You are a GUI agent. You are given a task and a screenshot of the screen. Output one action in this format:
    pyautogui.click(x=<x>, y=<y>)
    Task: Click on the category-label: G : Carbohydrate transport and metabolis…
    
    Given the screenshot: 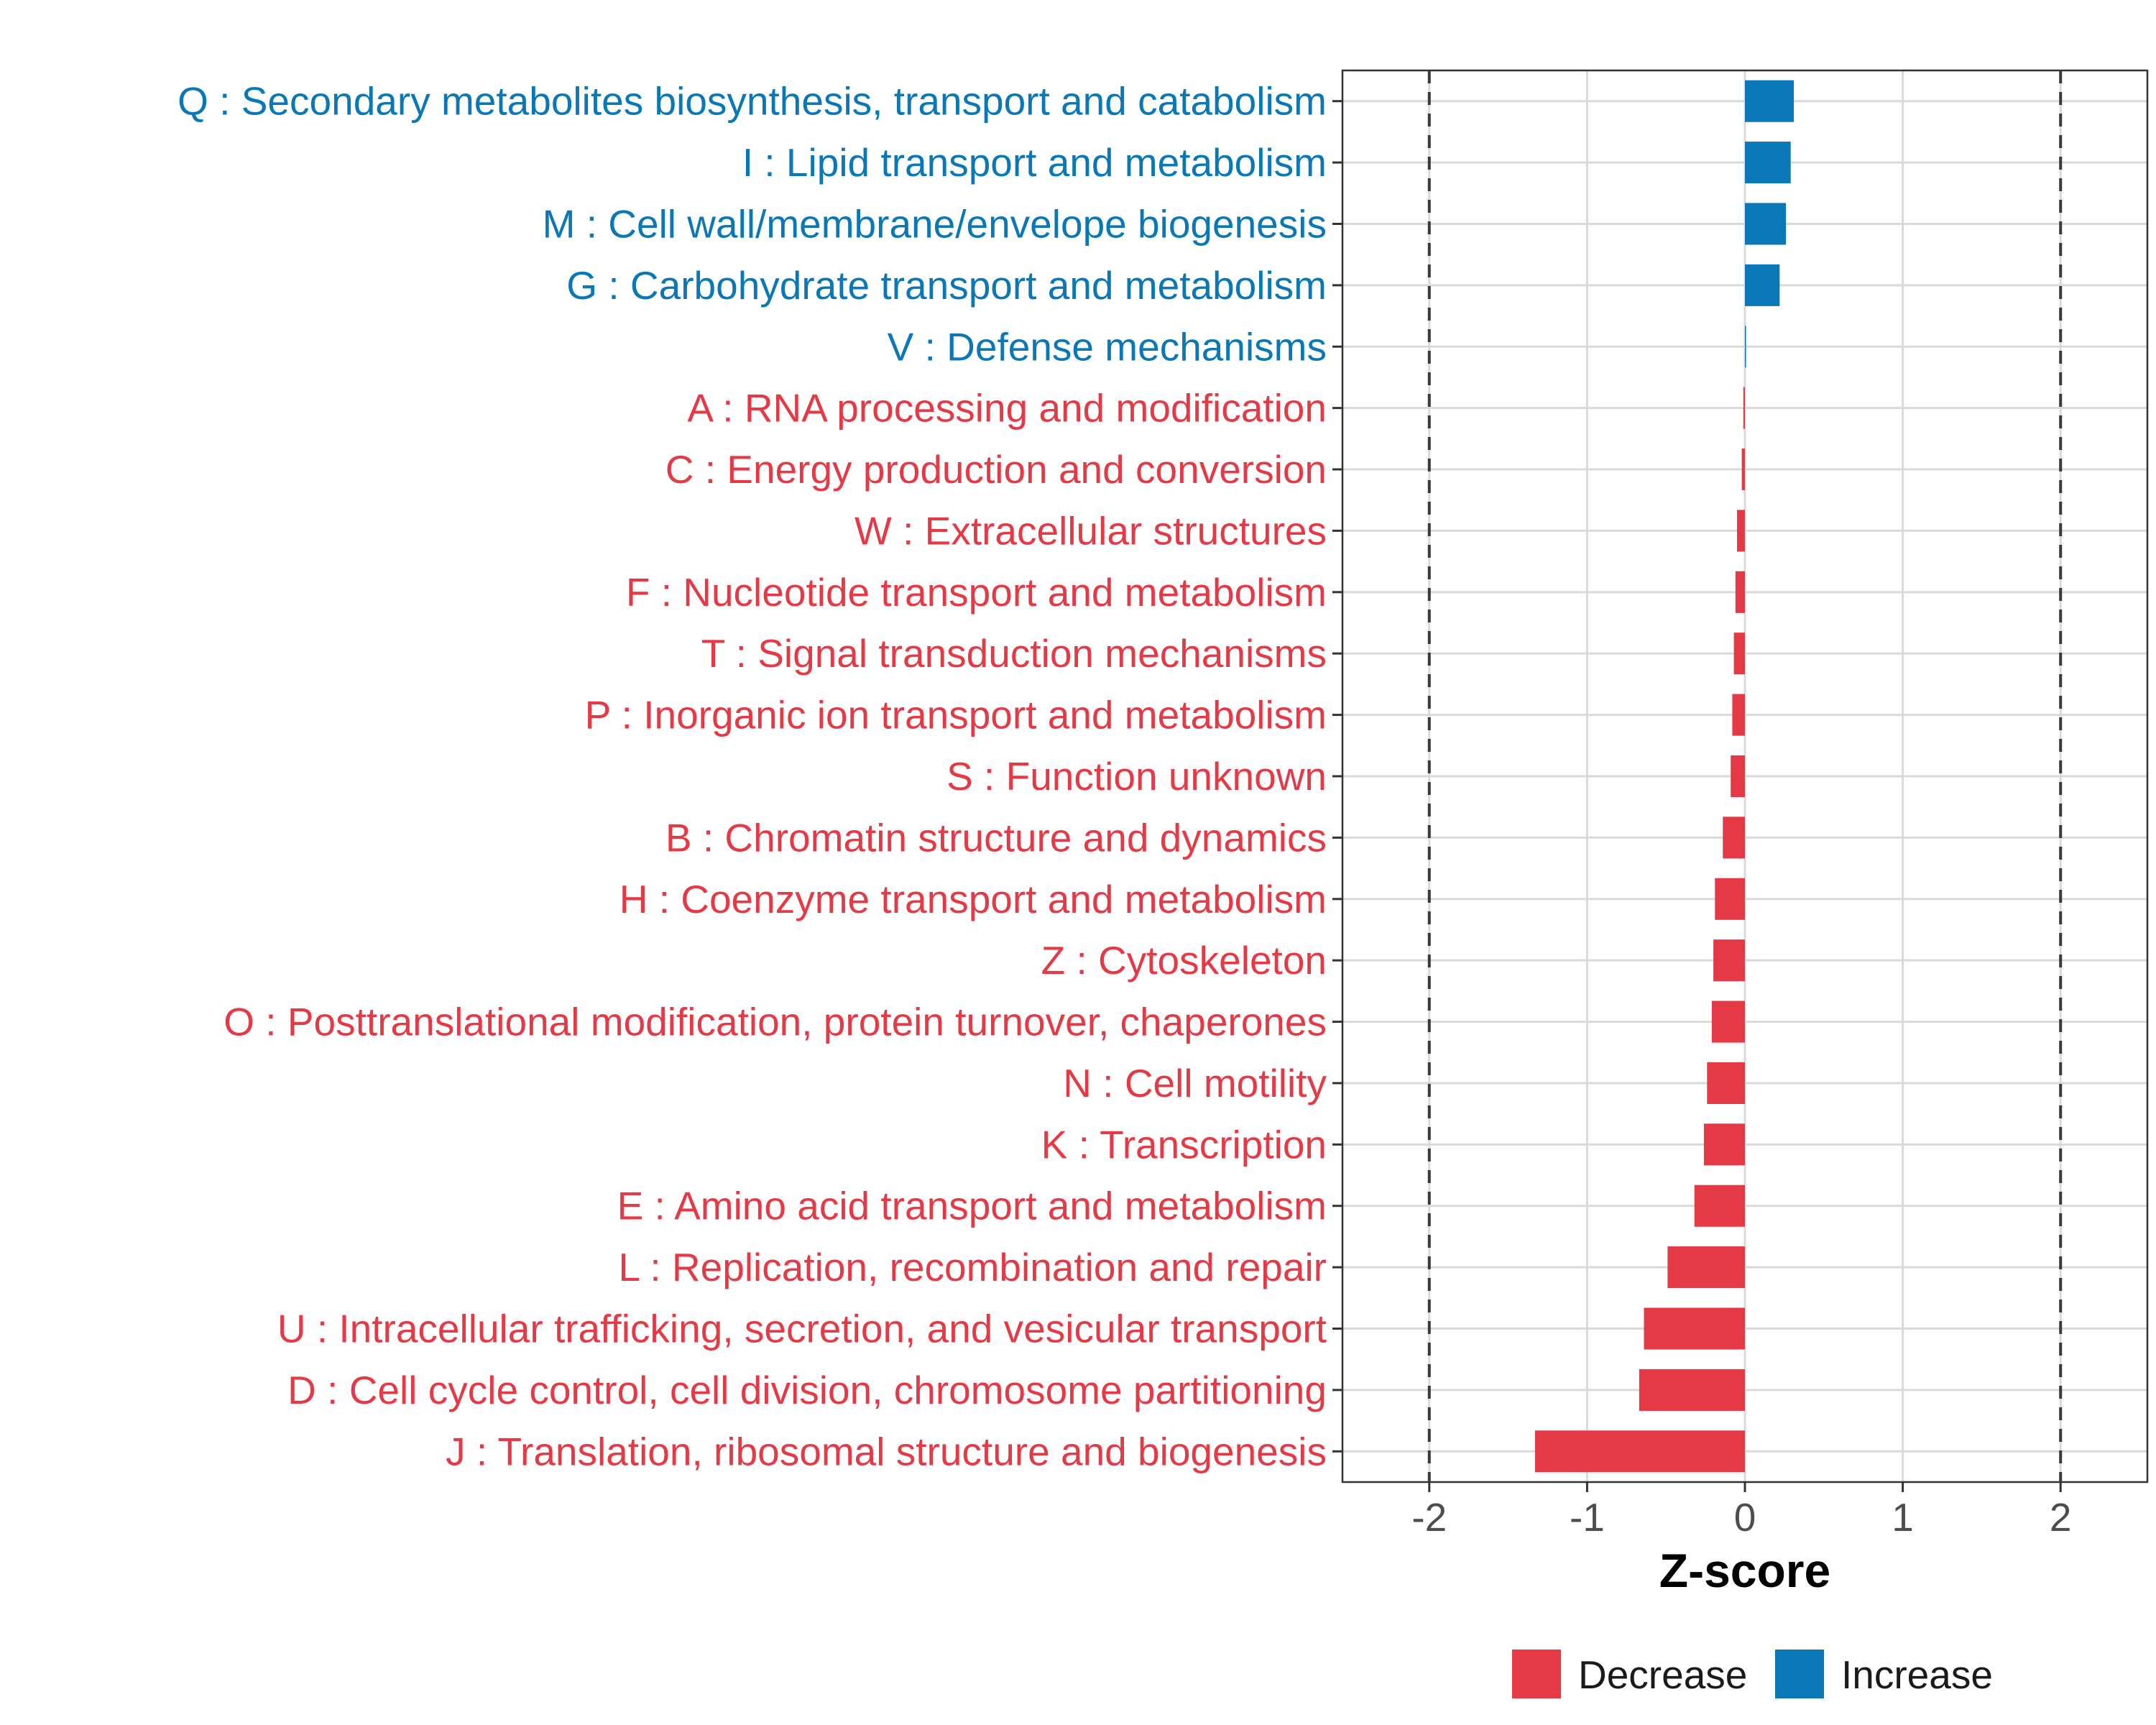 What is the action you would take?
    pyautogui.click(x=947, y=285)
    